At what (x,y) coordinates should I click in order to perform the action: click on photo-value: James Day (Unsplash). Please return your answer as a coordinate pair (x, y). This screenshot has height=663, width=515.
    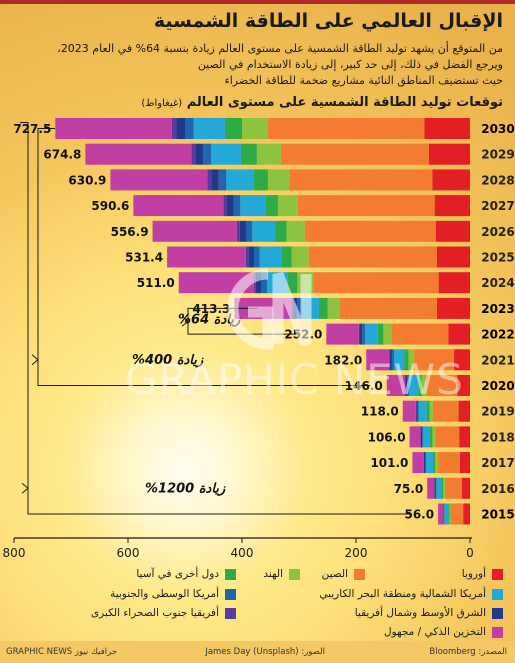
    Looking at the image, I should click on (252, 652).